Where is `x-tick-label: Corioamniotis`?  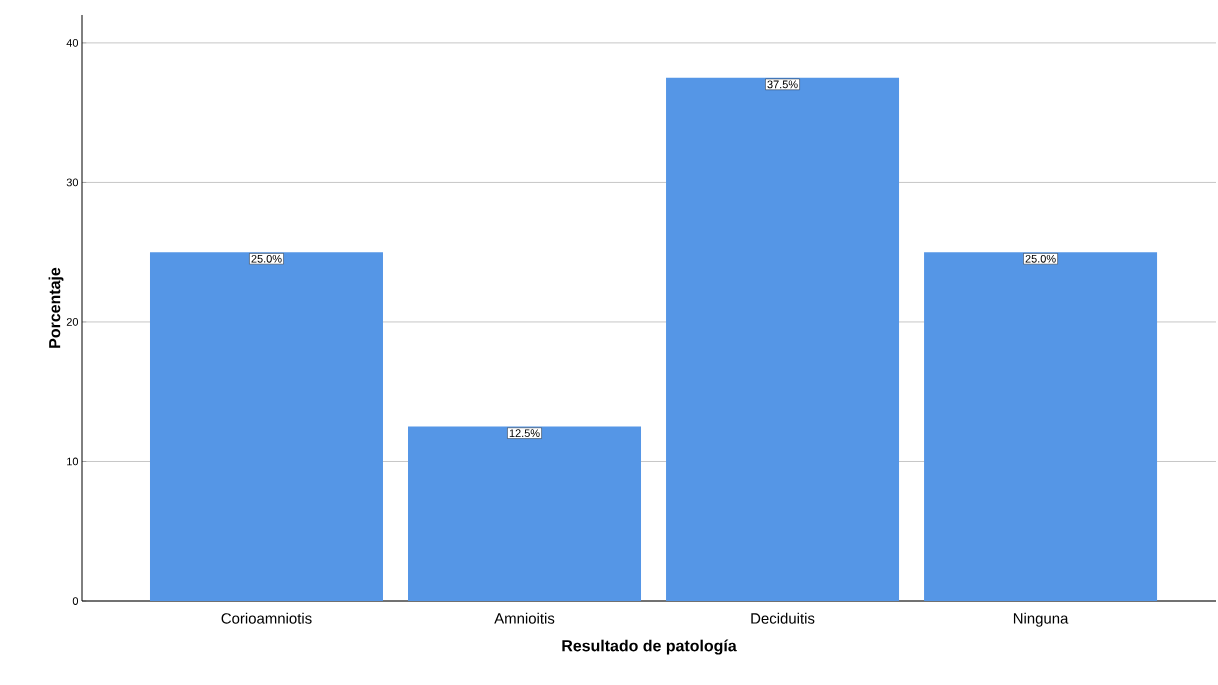
x-tick-label: Corioamniotis is located at coordinates (266, 618).